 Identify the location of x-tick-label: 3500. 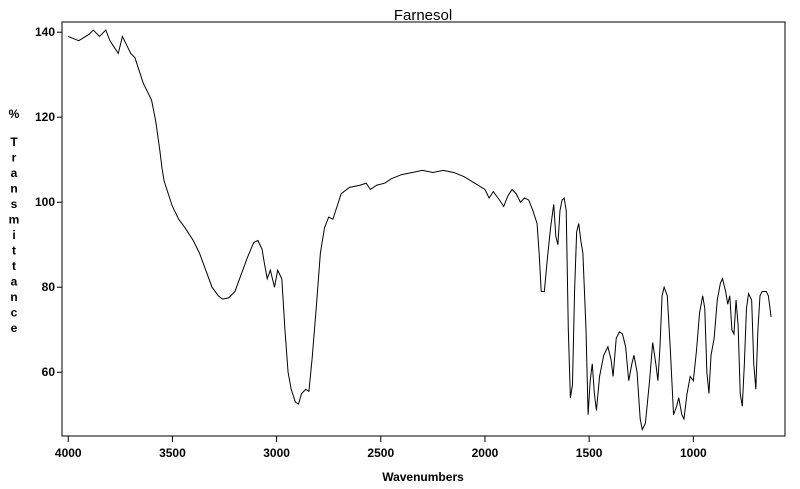
(172, 453).